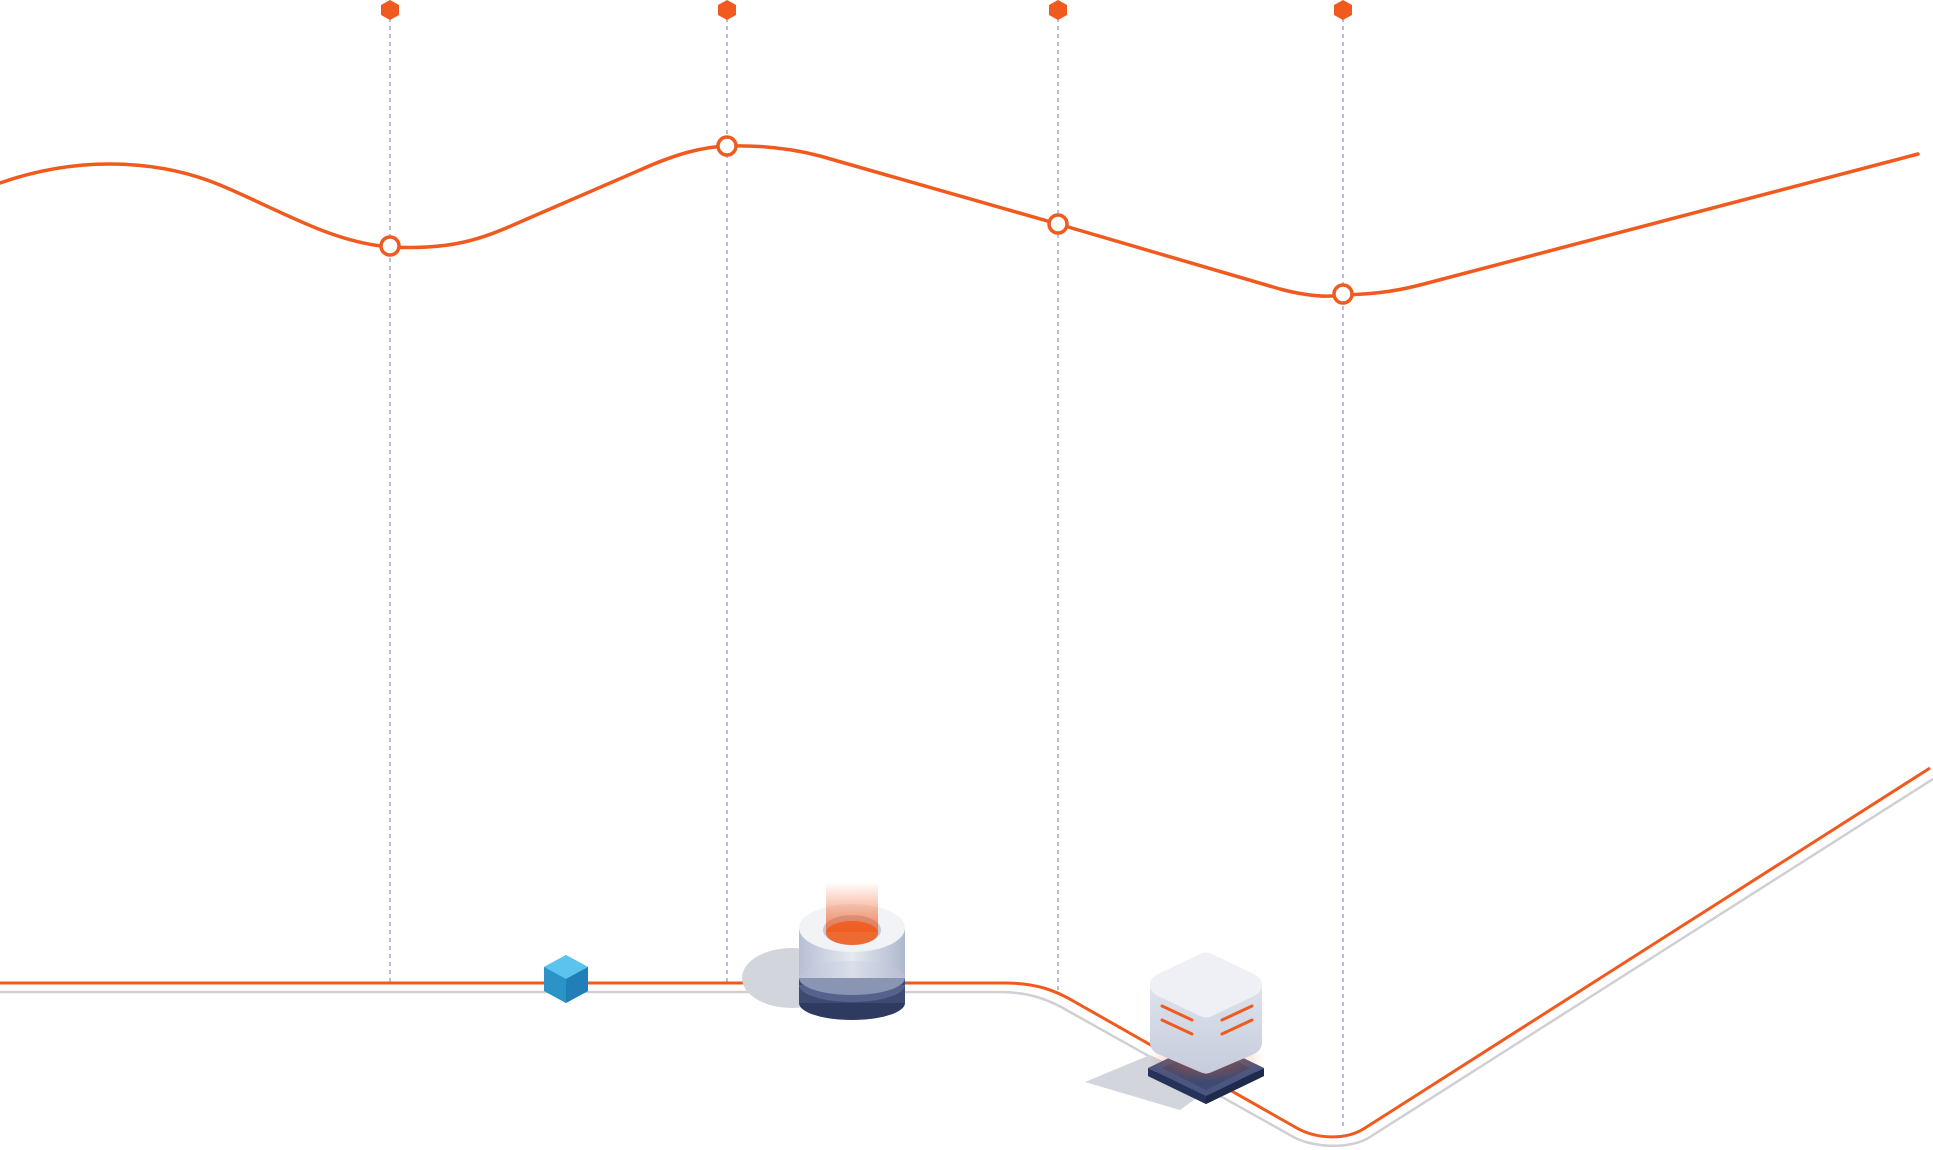 The image size is (1933, 1150). Describe the element at coordinates (1174, 1031) in the screenshot. I see `processor-block-icon` at that location.